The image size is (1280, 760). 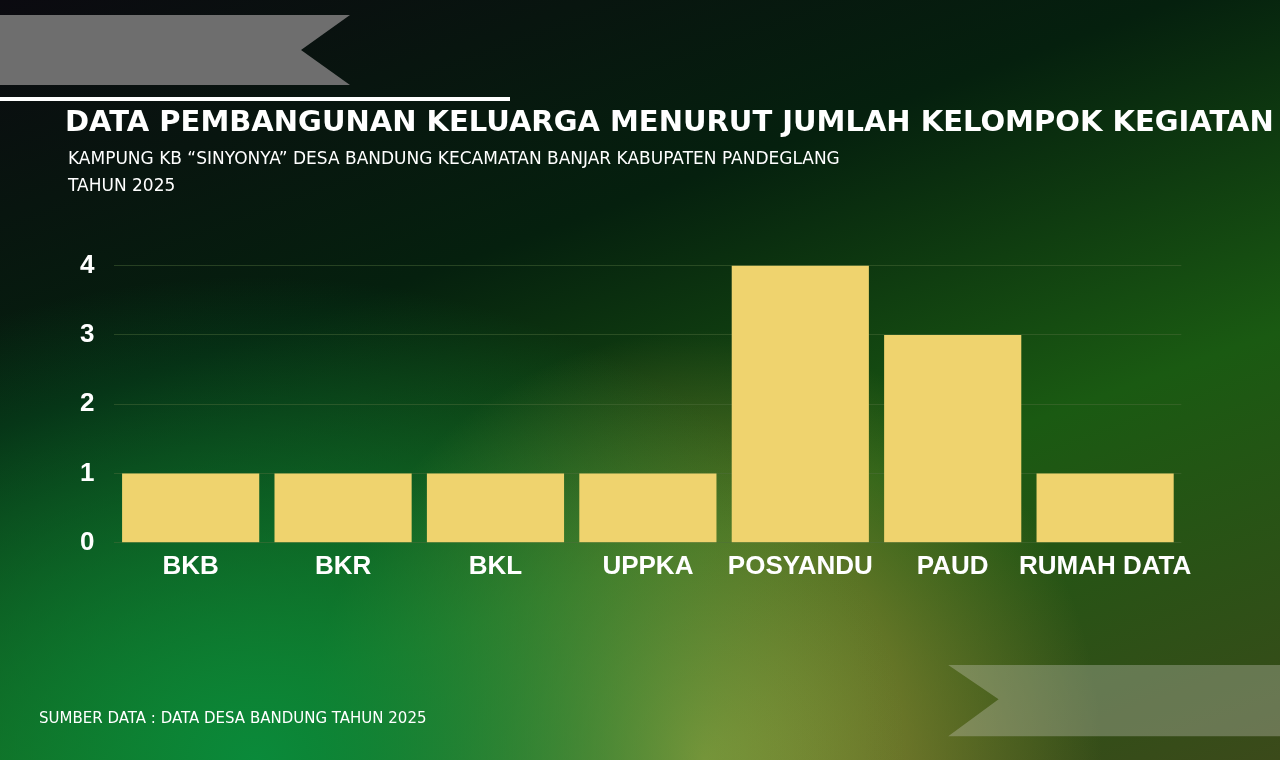 I want to click on x-tick-label: PAUD, so click(x=952, y=564).